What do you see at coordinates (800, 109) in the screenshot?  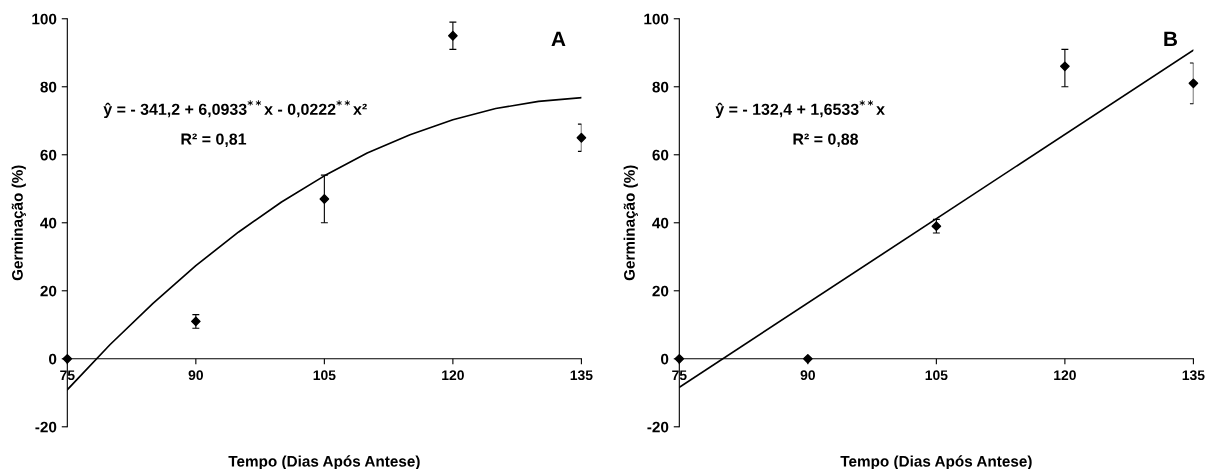 I see `annotation: ŷ = - 132,4 + 1,6533$^{**}$x` at bounding box center [800, 109].